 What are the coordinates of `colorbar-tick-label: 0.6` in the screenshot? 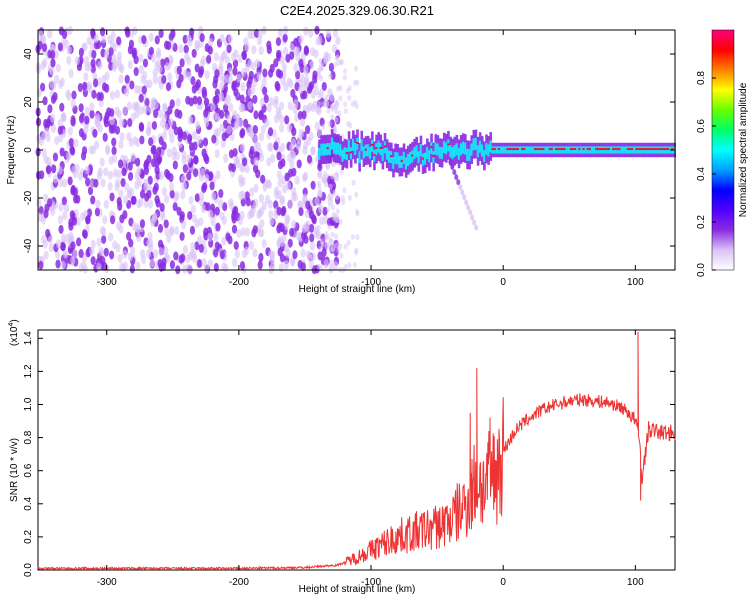 It's located at (701, 126).